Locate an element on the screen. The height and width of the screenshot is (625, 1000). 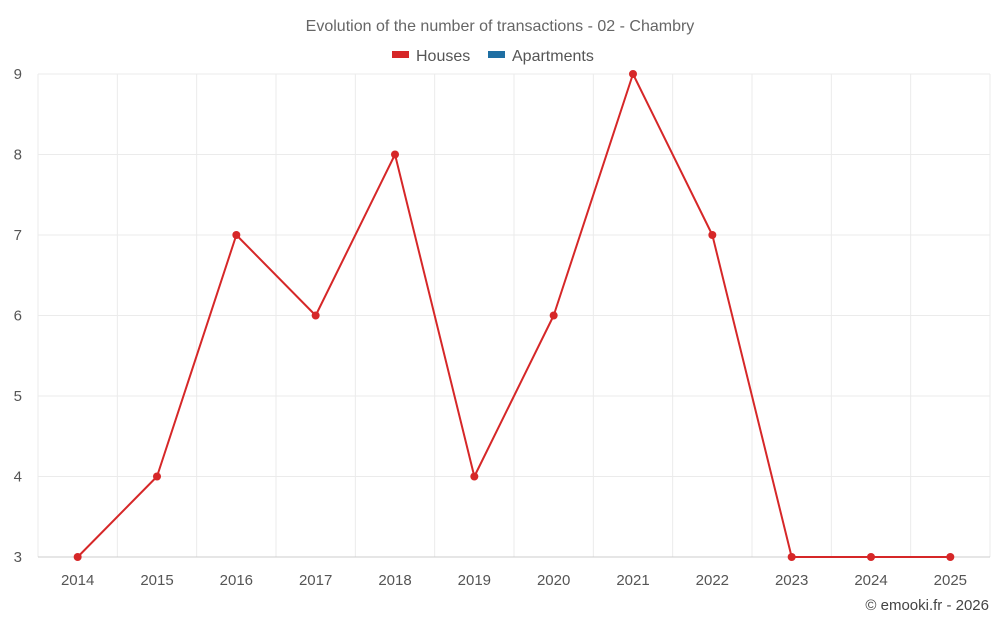
x-tick-label-2019: 2019 is located at coordinates (474, 580).